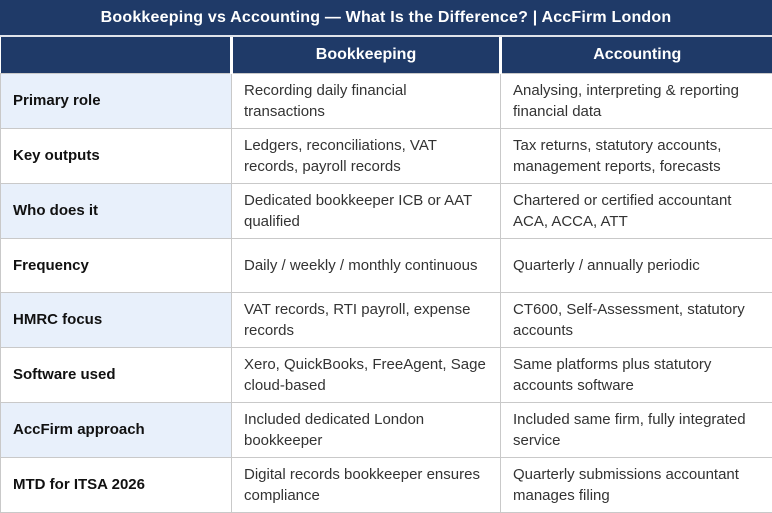  Describe the element at coordinates (366, 100) in the screenshot. I see `cell-bookkeeping: Recording daily financial transactions` at that location.